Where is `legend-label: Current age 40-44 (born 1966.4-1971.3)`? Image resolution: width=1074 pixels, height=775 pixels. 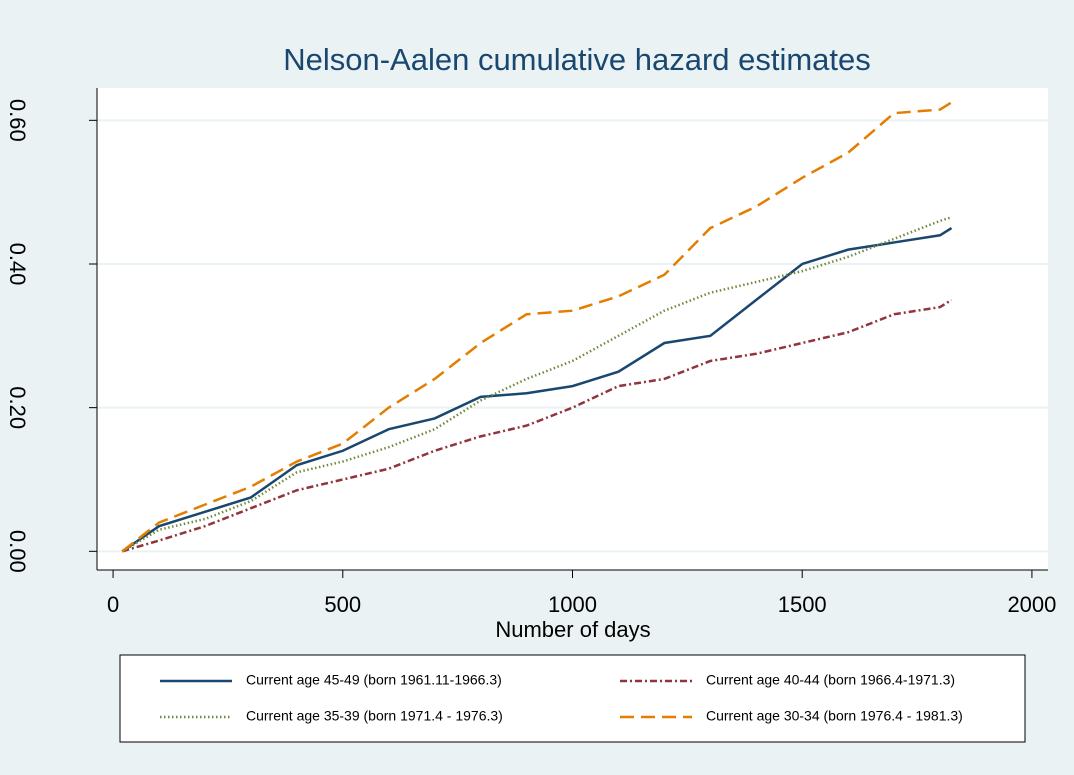
legend-label: Current age 40-44 (born 1966.4-1971.3) is located at coordinates (830, 680).